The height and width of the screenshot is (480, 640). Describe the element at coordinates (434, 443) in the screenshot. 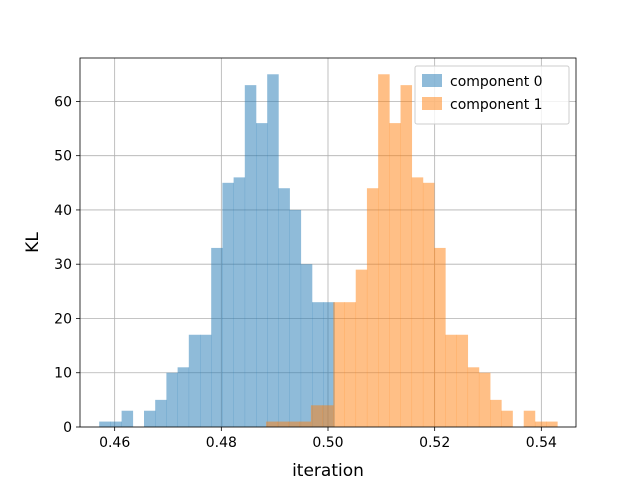

I see `x-tick-label: 0.52` at that location.